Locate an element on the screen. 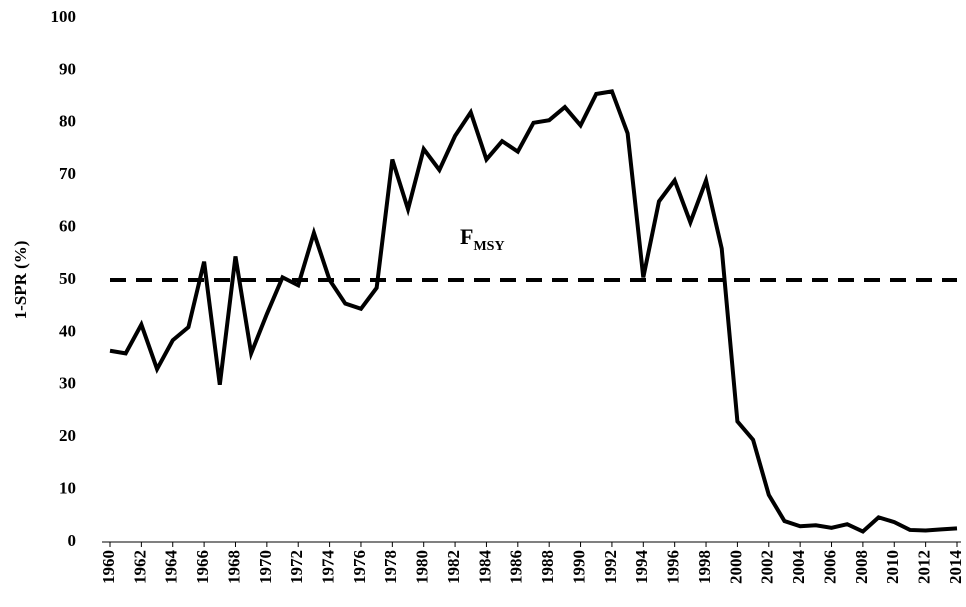 The image size is (966, 607). y-tick-label: 40 is located at coordinates (67, 330).